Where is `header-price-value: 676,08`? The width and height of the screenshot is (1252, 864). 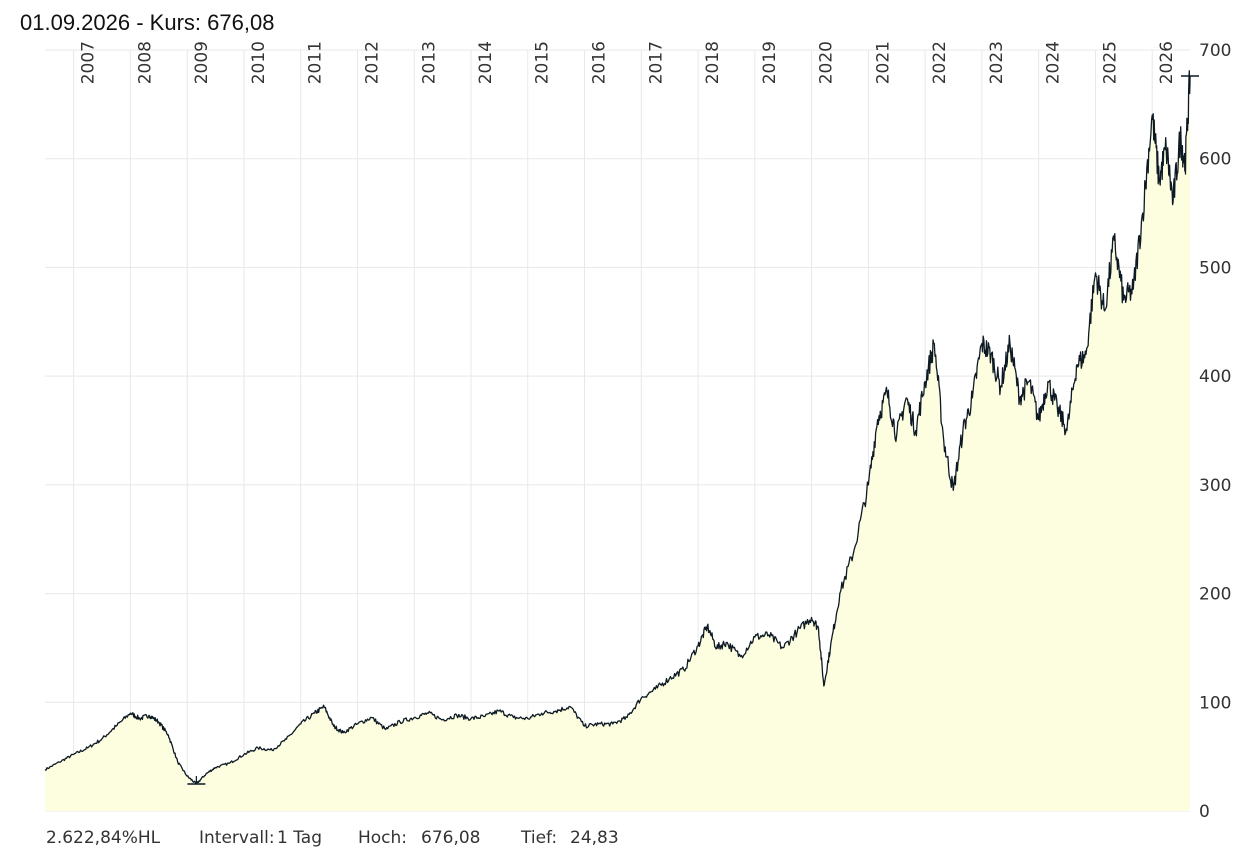
header-price-value: 676,08 is located at coordinates (241, 22).